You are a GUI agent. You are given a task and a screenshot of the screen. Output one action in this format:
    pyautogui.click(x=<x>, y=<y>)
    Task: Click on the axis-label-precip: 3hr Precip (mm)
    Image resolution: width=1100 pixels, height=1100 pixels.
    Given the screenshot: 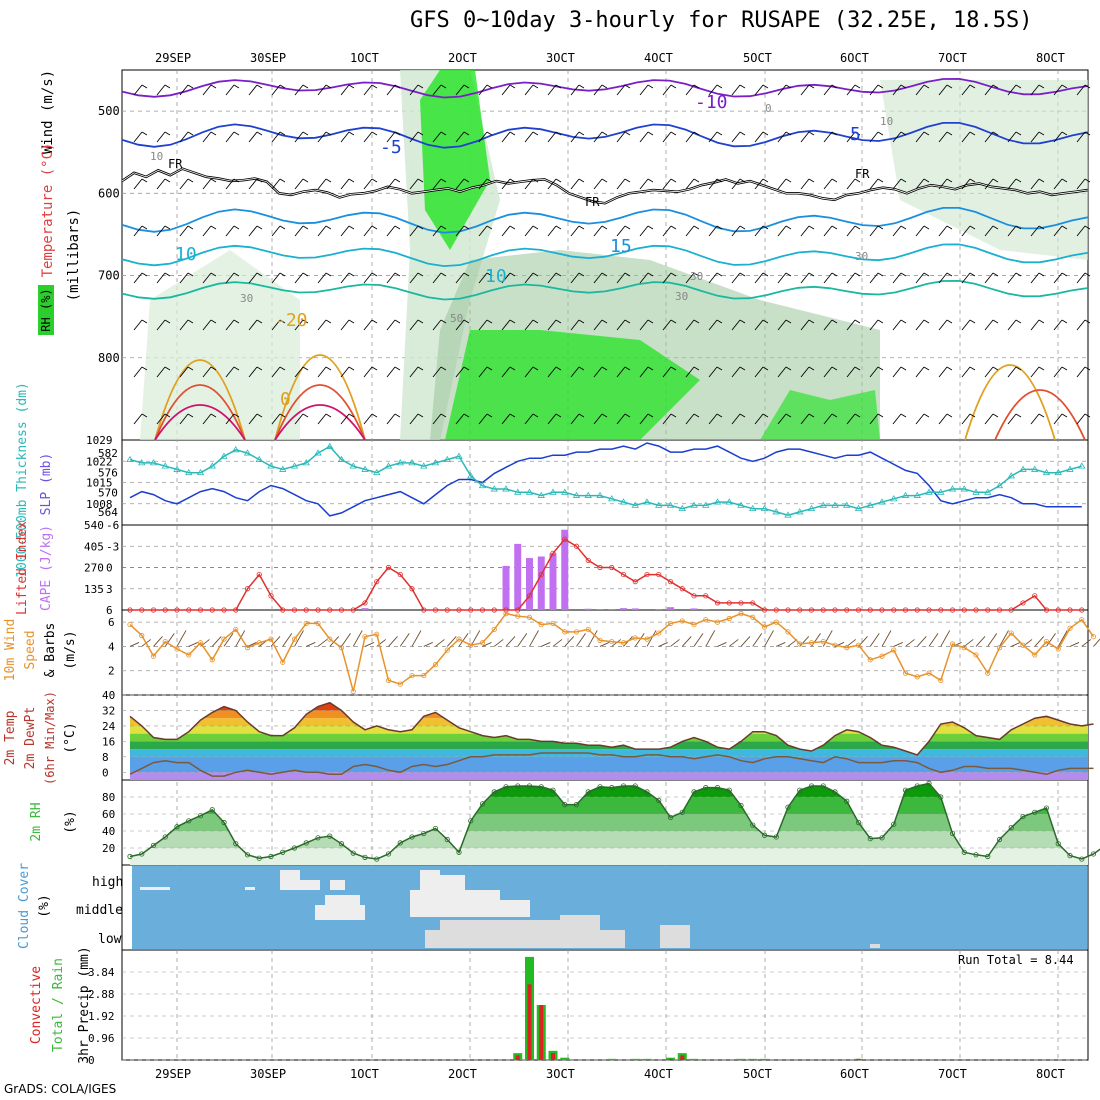 What is the action you would take?
    pyautogui.click(x=84, y=1004)
    